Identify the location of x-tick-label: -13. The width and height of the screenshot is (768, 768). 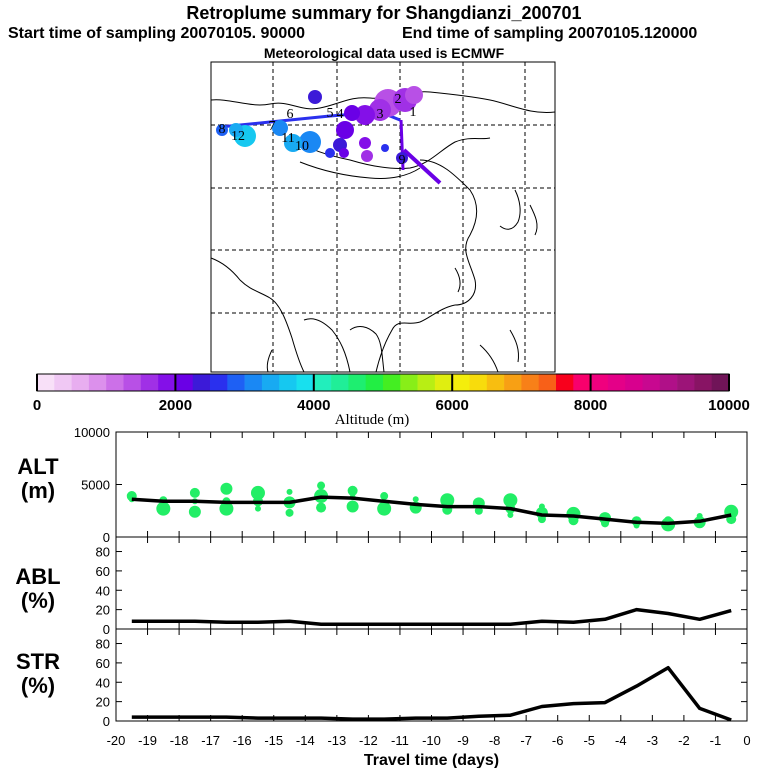
(336, 740).